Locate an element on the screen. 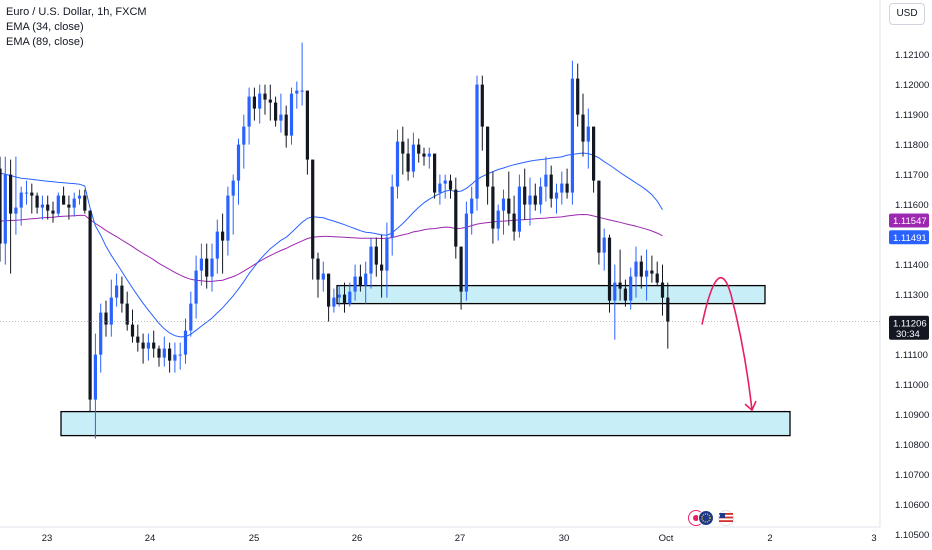  price-tick-label: 1.11700 is located at coordinates (912, 175).